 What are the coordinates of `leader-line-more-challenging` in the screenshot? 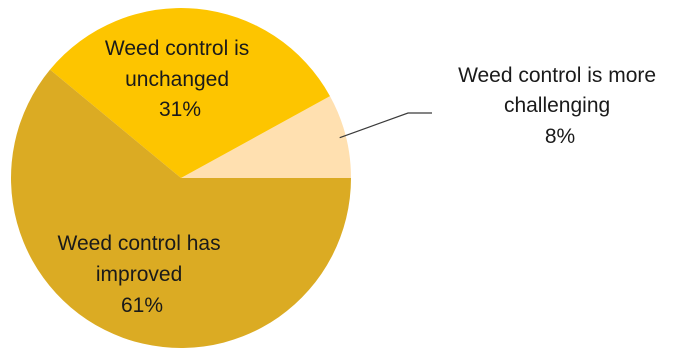 It's located at (385, 125).